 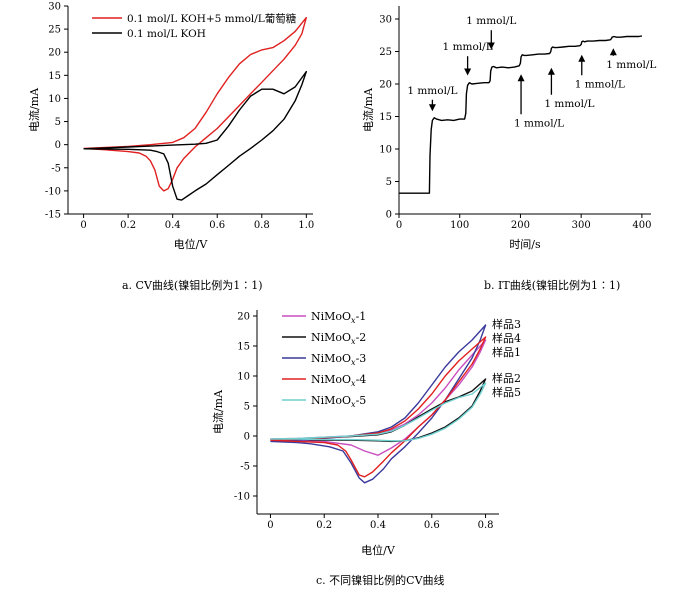 I want to click on annotation-label-3: 1 mmol/L, so click(x=491, y=21).